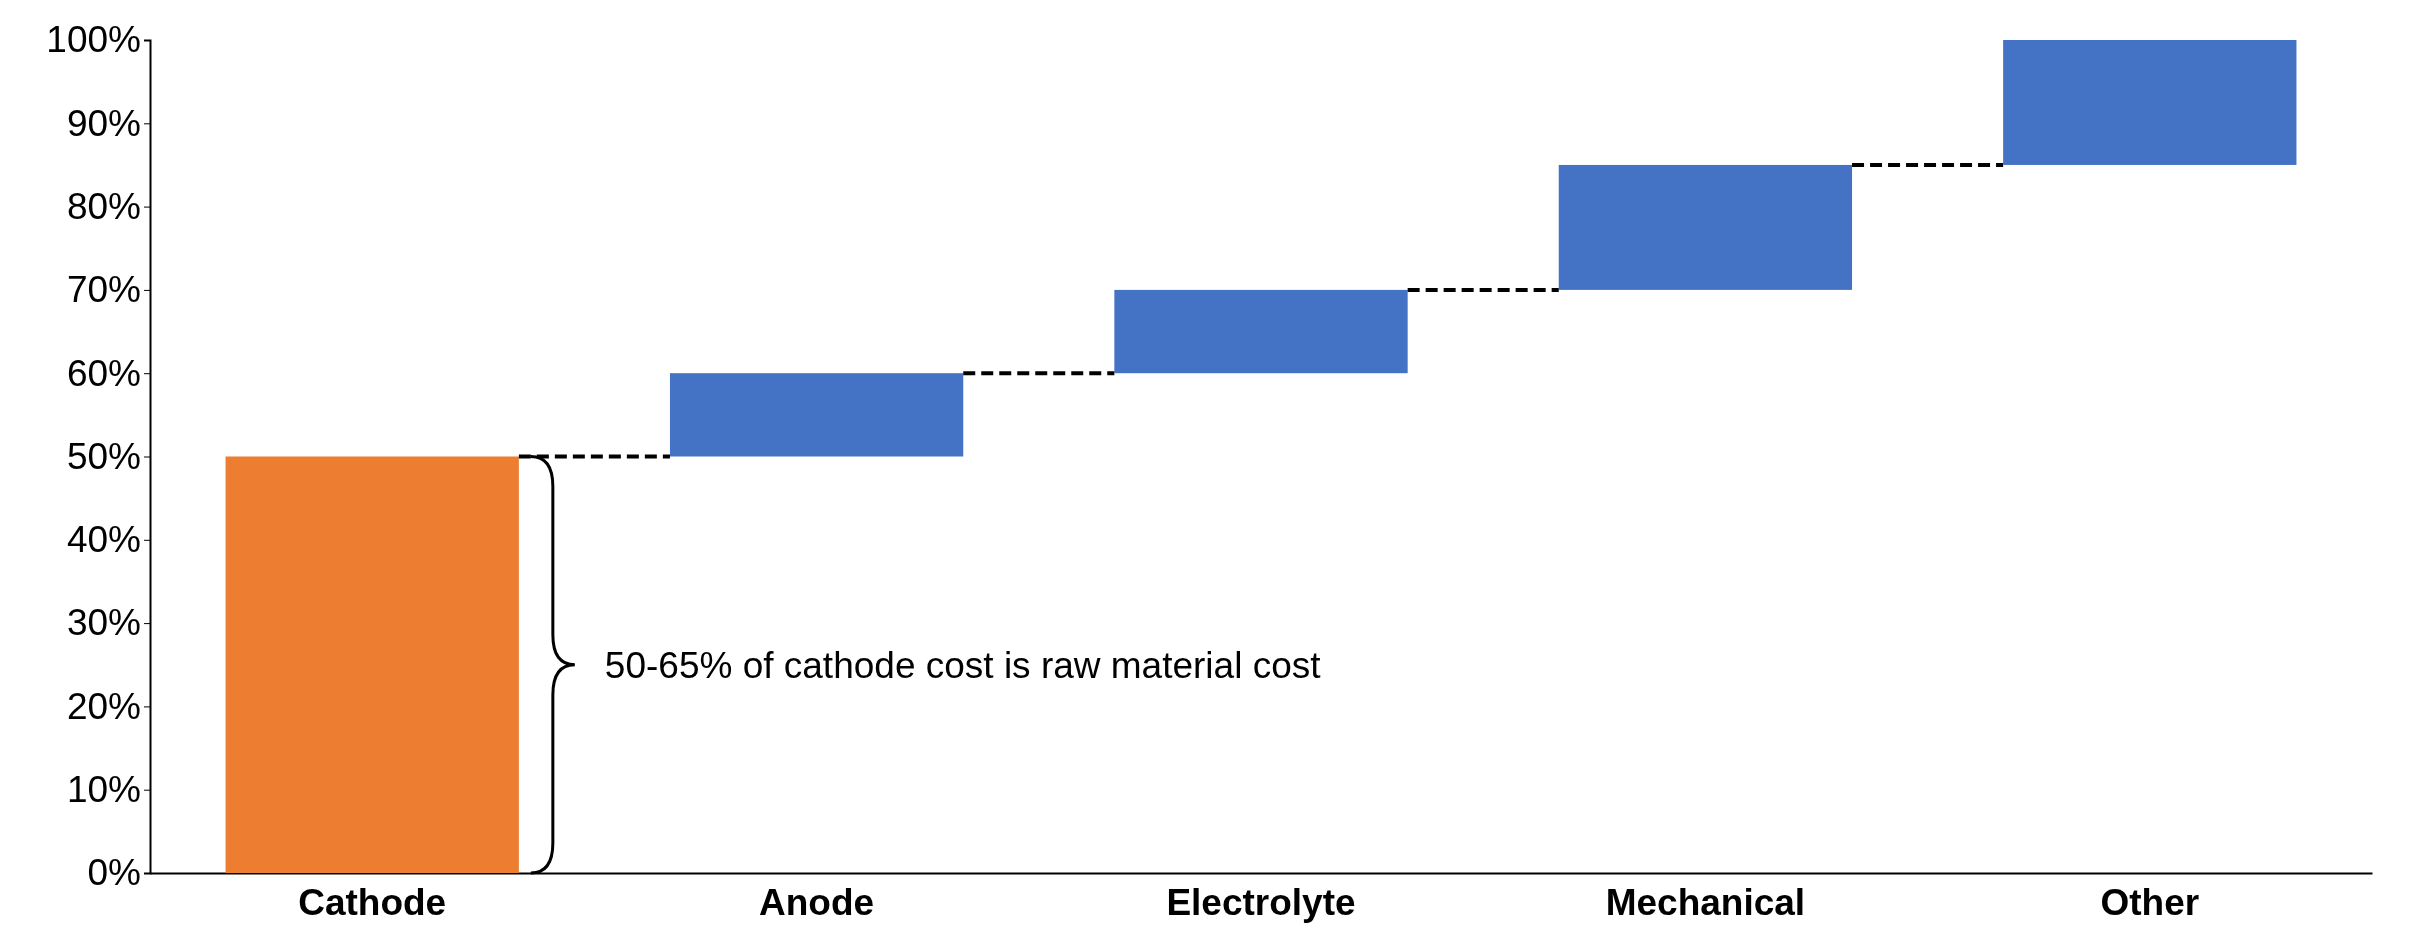 This screenshot has height=945, width=2412. Describe the element at coordinates (103, 123) in the screenshot. I see `y-tick-label: 90%` at that location.